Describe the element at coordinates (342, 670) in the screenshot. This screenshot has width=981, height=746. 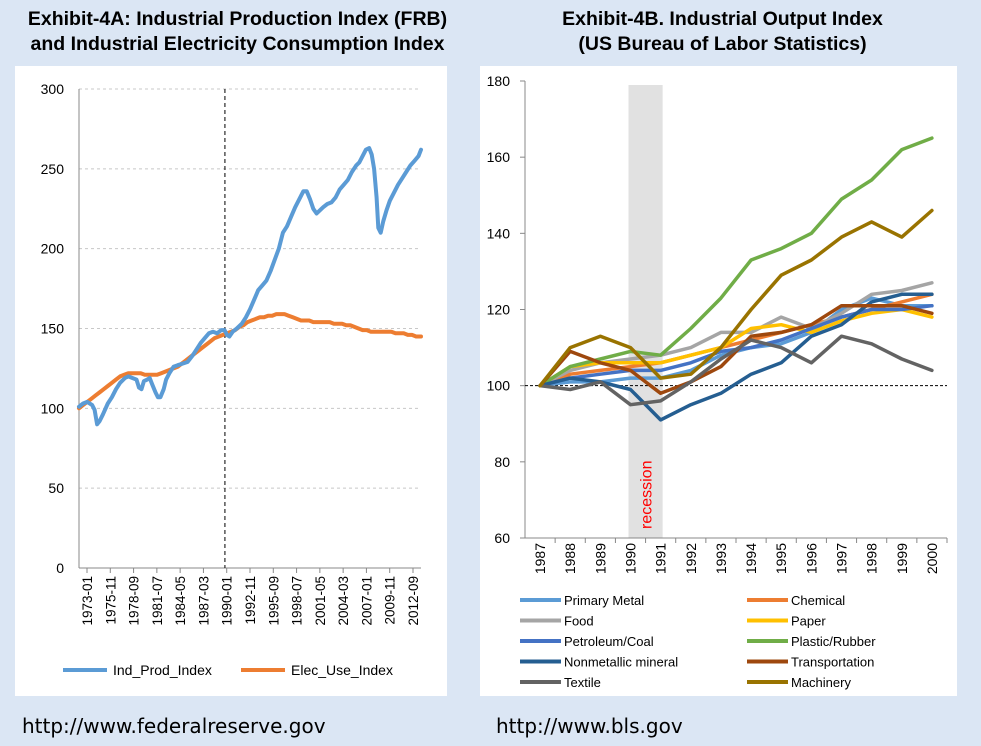
I see `legend-label: Elec_Use_Index` at that location.